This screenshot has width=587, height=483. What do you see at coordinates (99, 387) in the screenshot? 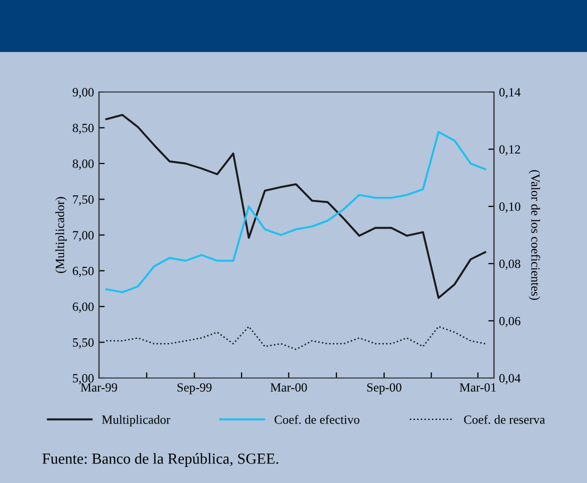
I see `x-tick-label: Mar-99` at bounding box center [99, 387].